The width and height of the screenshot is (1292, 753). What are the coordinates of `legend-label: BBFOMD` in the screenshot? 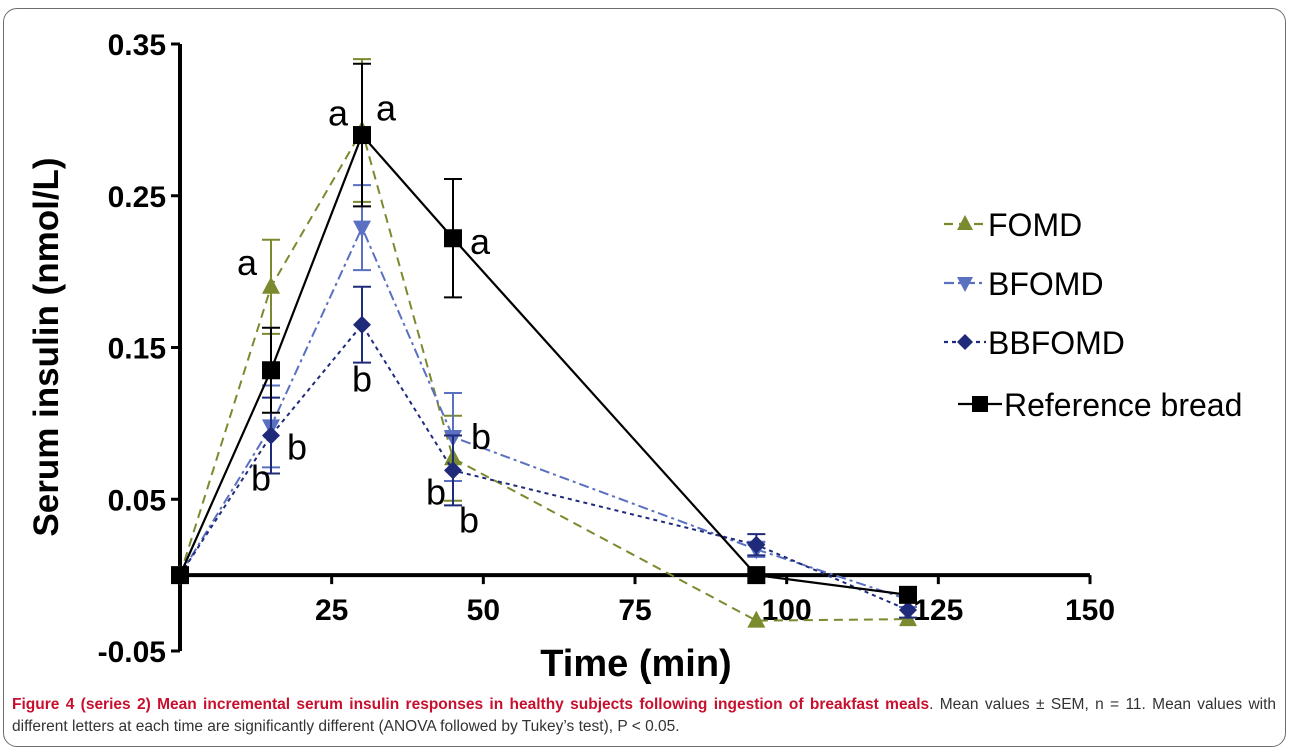 It's located at (1056, 343).